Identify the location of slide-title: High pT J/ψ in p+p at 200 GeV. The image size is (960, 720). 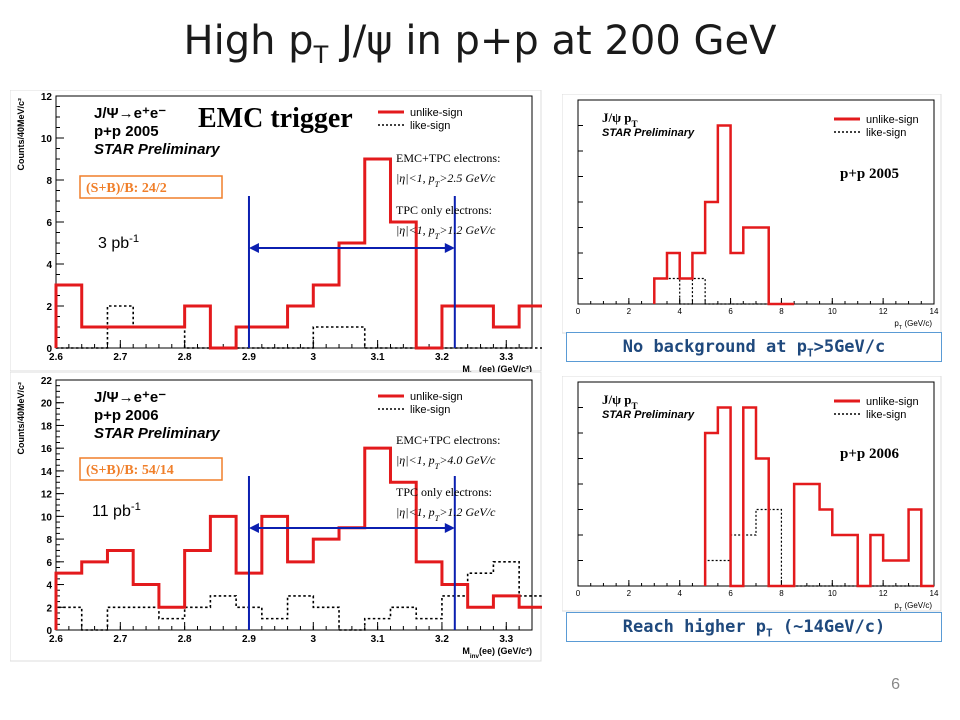
(480, 43).